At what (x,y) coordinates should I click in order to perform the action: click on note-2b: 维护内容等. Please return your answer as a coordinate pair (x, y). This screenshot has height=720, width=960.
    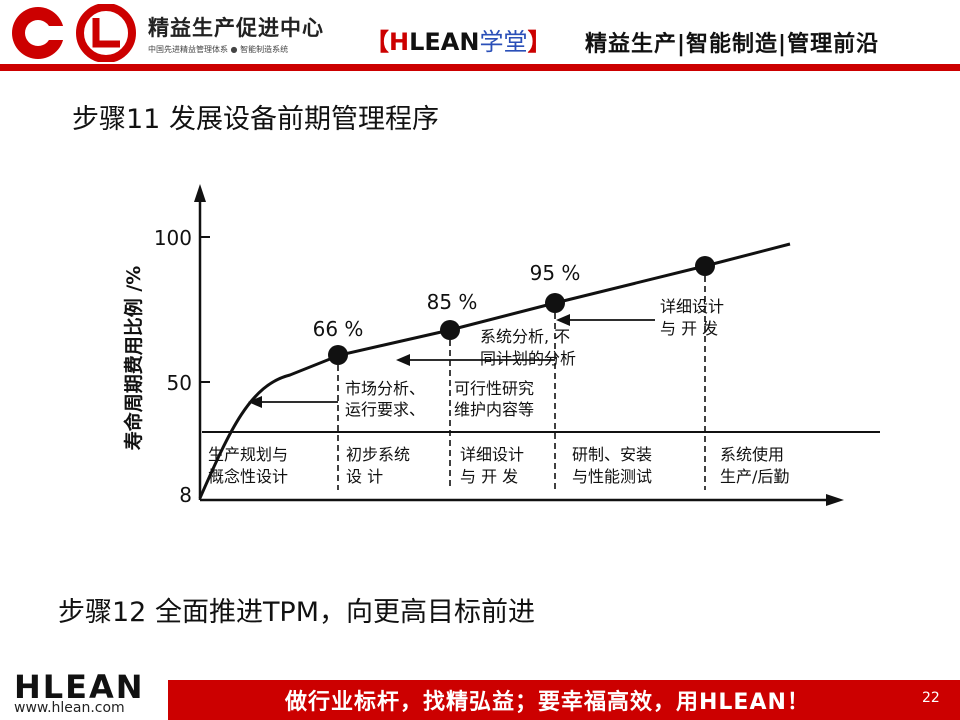
    Looking at the image, I should click on (494, 409).